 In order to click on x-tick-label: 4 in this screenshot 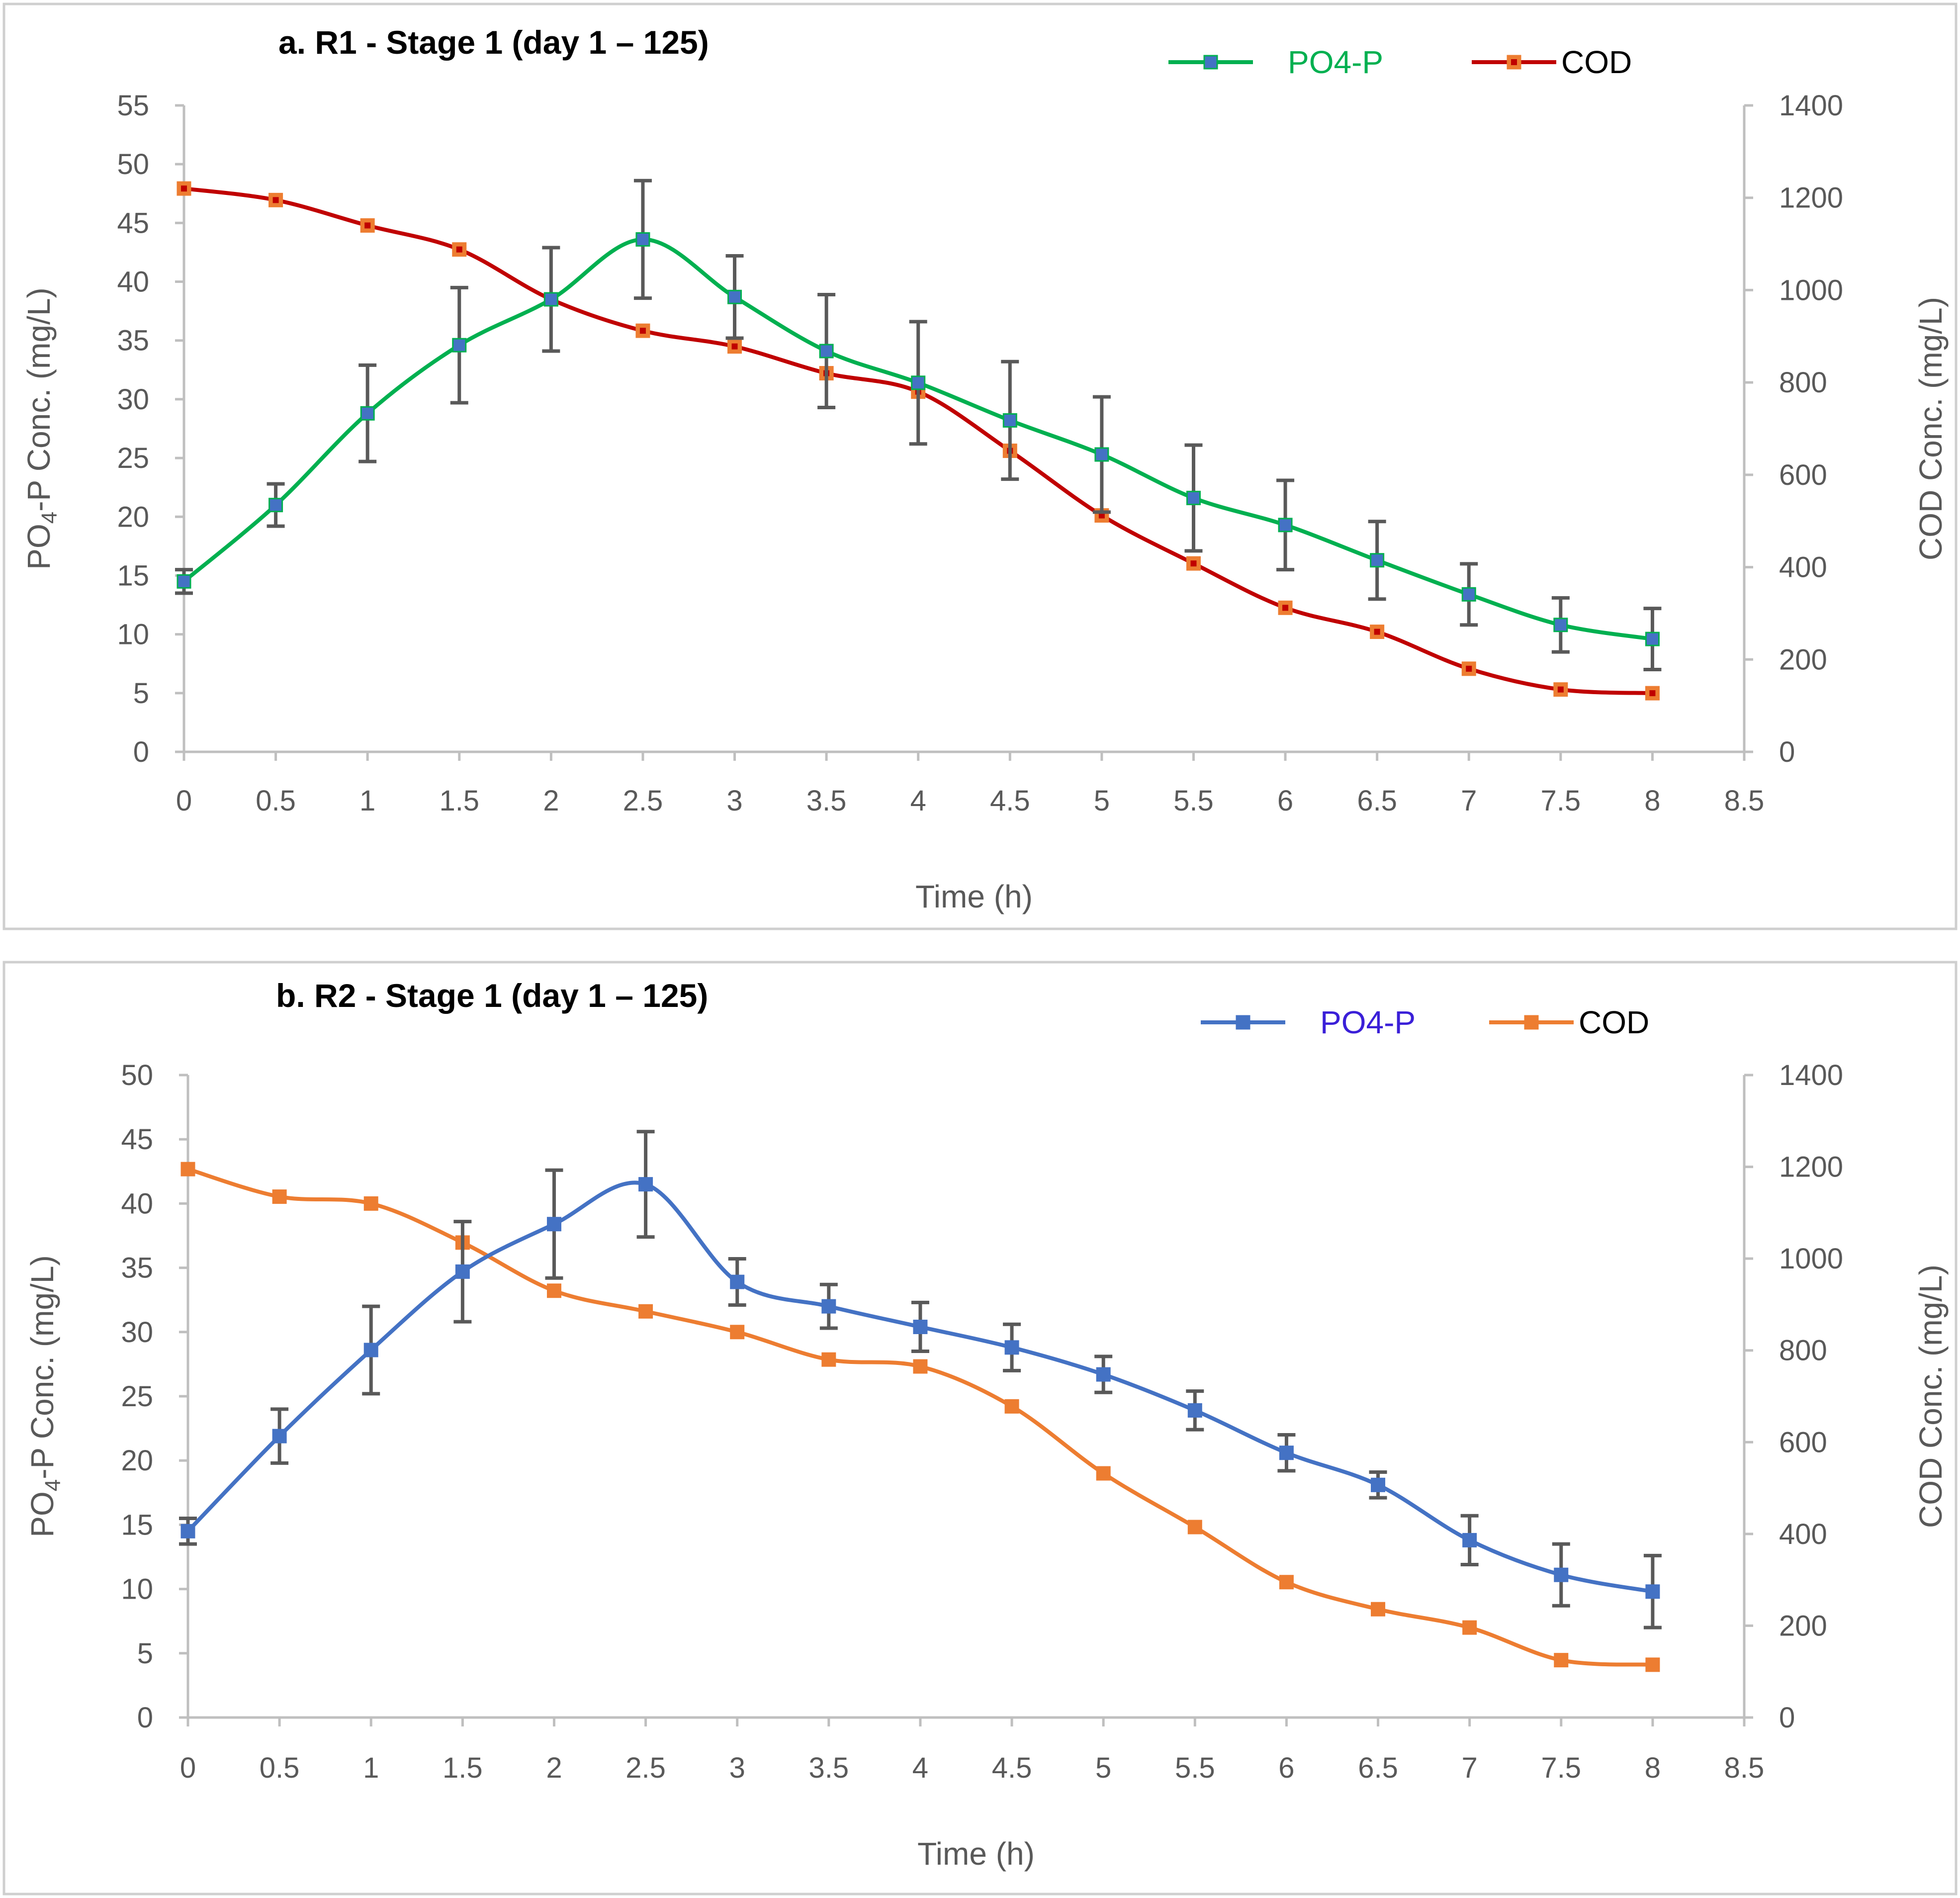, I will do `click(920, 1768)`.